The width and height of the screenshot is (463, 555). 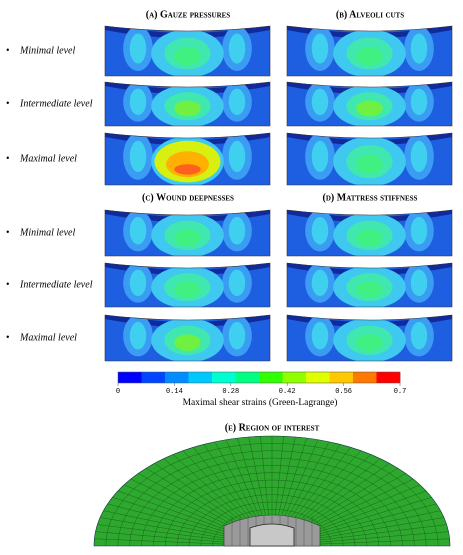 I want to click on colorbar-tick-label: 0.7, so click(x=400, y=392).